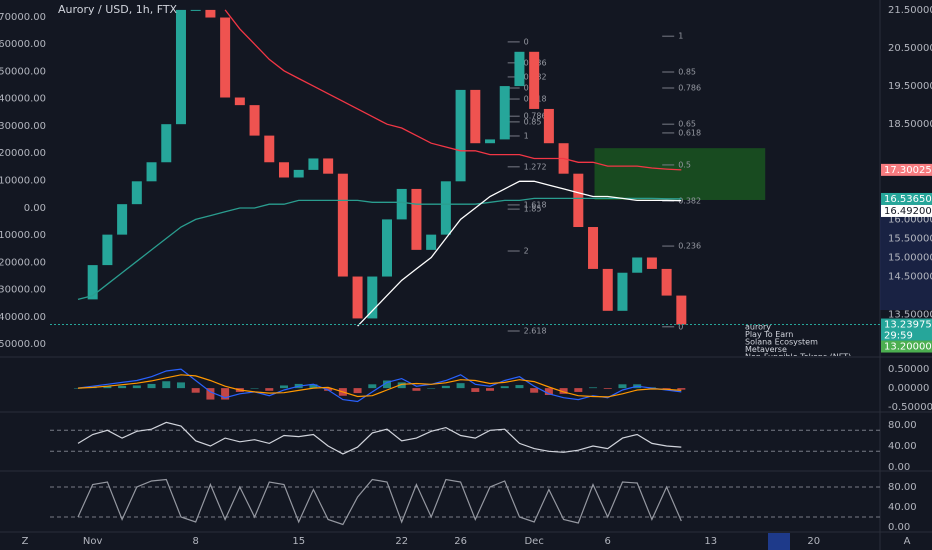 The image size is (932, 550). What do you see at coordinates (535, 204) in the screenshot?
I see `fib-label: 1.618` at bounding box center [535, 204].